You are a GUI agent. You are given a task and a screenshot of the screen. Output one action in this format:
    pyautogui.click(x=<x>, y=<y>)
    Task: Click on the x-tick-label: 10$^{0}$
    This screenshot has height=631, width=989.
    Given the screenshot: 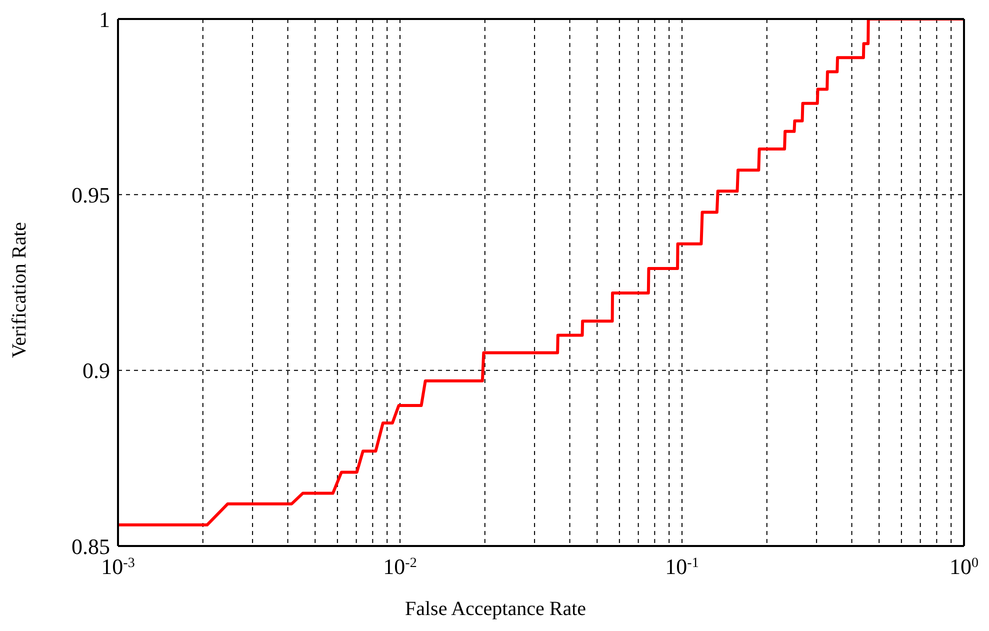 What is the action you would take?
    pyautogui.click(x=964, y=566)
    